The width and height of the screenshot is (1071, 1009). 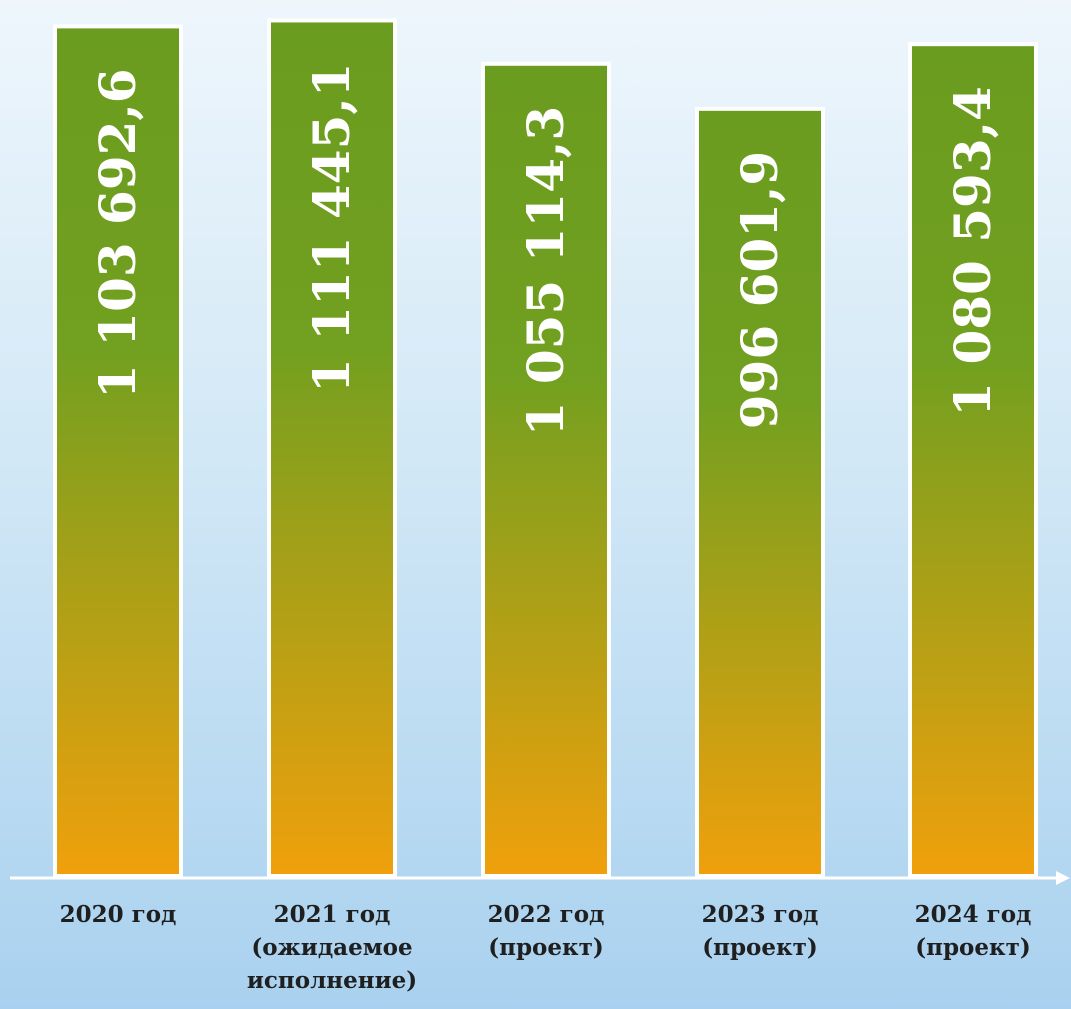 What do you see at coordinates (546, 931) in the screenshot?
I see `category-label-3: 2022 год (проект)` at bounding box center [546, 931].